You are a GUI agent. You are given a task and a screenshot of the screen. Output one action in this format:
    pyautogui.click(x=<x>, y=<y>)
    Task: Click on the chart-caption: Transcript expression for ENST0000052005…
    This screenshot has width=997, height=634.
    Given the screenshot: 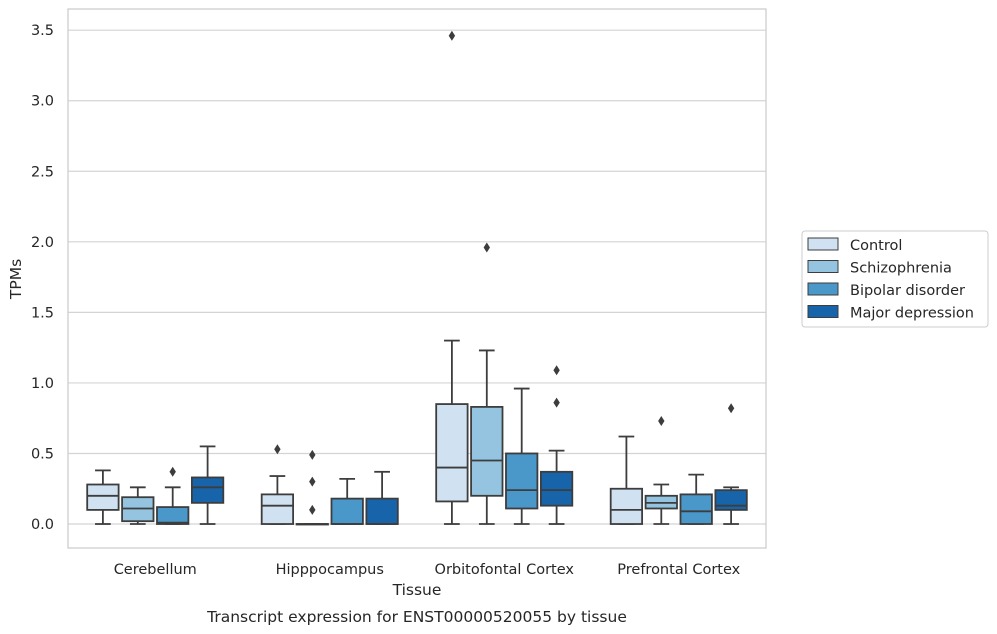 What is the action you would take?
    pyautogui.click(x=416, y=617)
    